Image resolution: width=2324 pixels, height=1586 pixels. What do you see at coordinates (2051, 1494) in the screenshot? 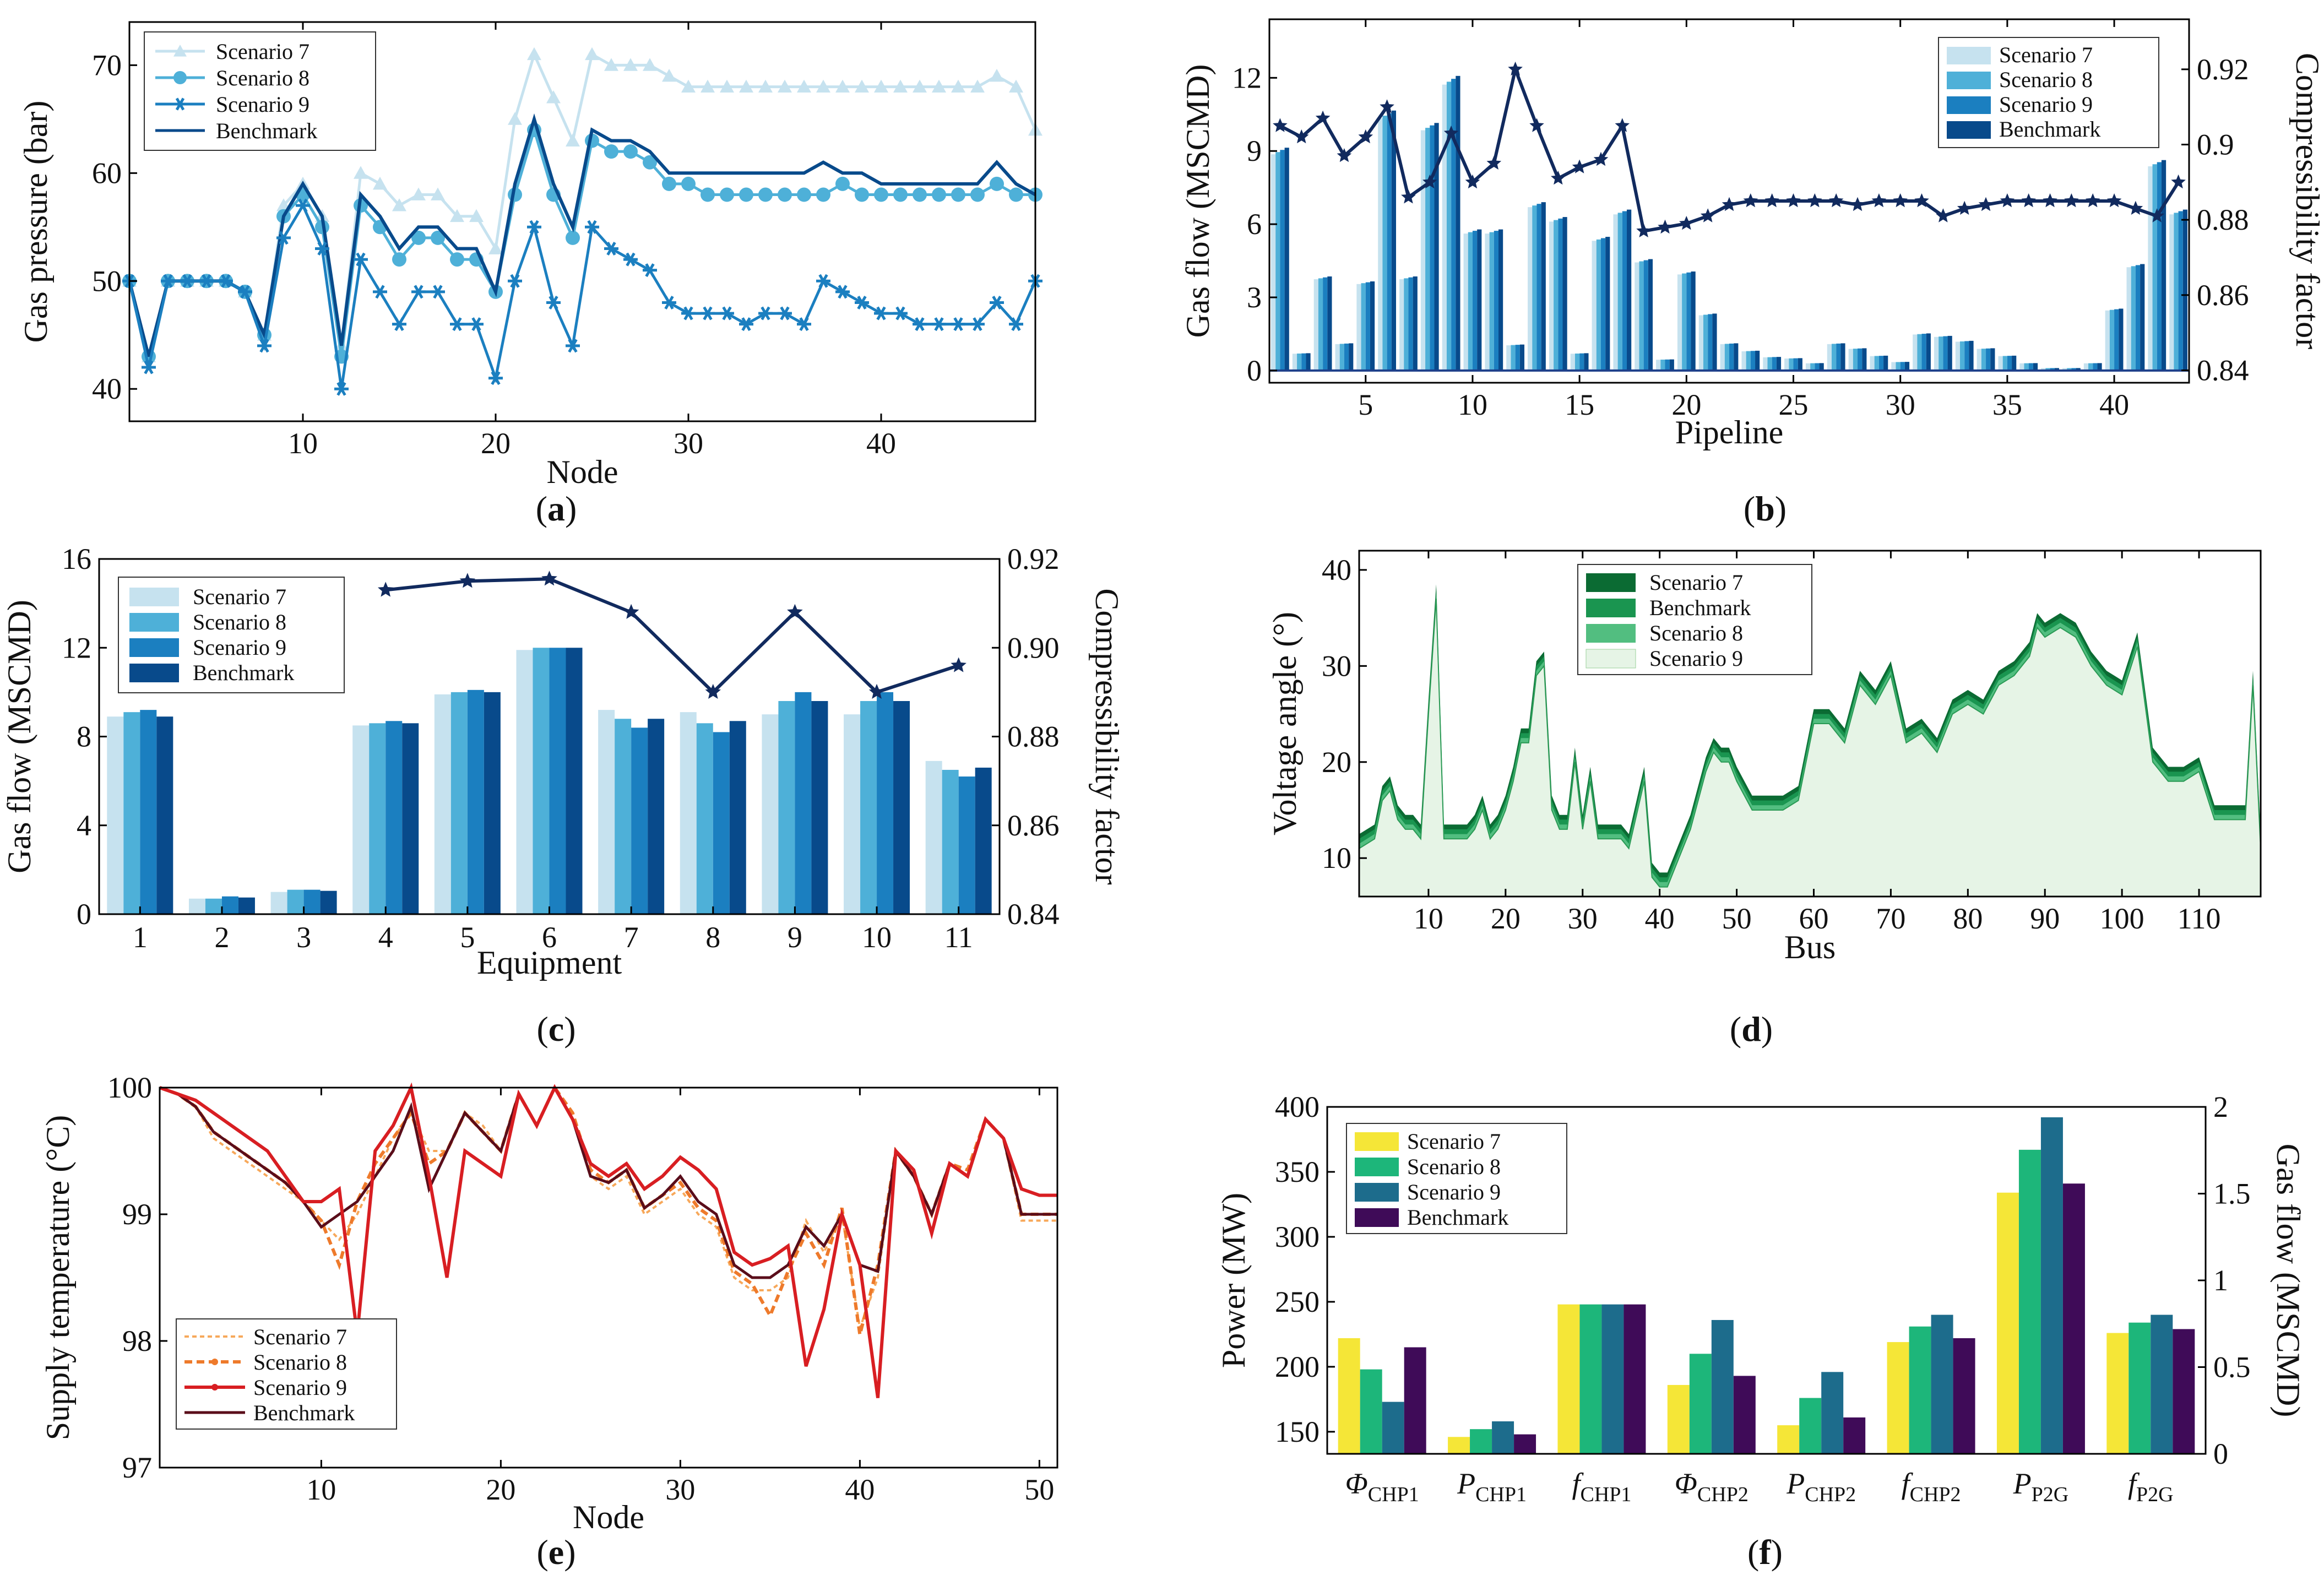
I see `category-subscript: P2G` at bounding box center [2051, 1494].